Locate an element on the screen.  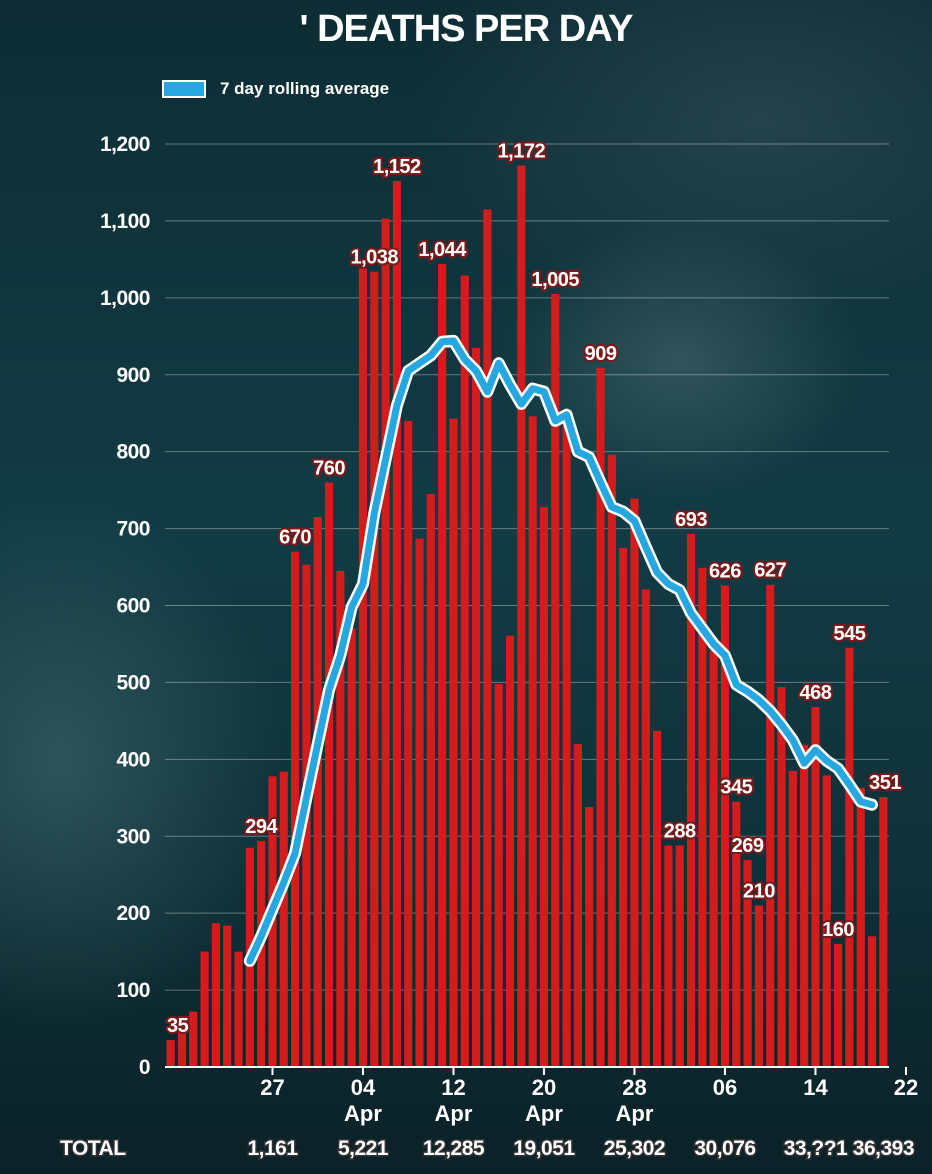
y-tick-label: 400 is located at coordinates (133, 759).